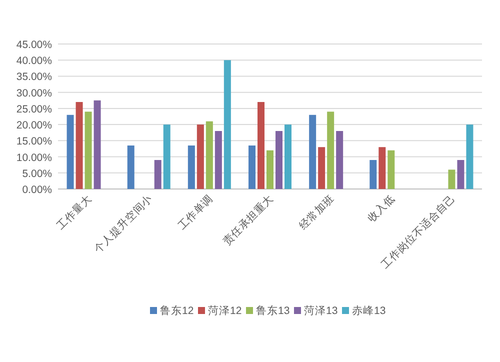 The image size is (500, 362). What do you see at coordinates (248, 220) in the screenshot?
I see `x-tick-label: 责任承担重大` at bounding box center [248, 220].